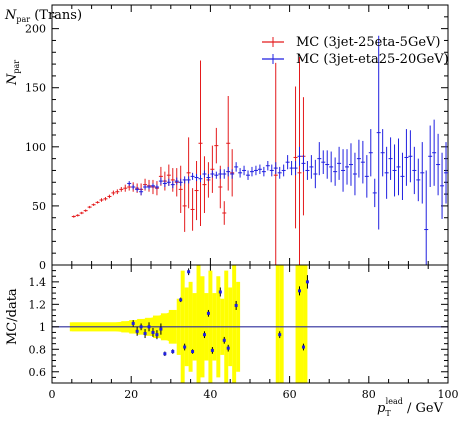 The image size is (461, 422). I want to click on x-tick-label: 60, so click(290, 394).